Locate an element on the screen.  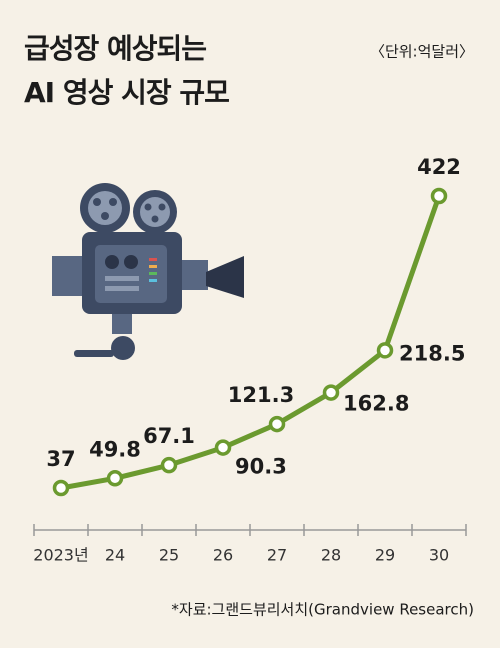
chart-title-line-2: AI 영상 시장 규모 is located at coordinates (126, 92).